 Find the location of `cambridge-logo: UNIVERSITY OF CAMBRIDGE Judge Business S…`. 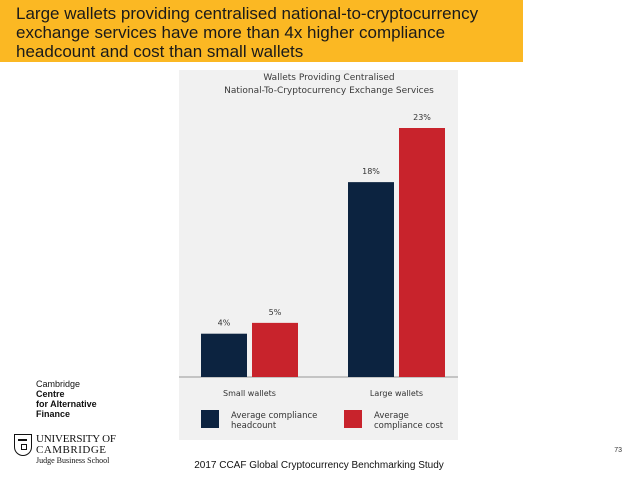

cambridge-logo: UNIVERSITY OF CAMBRIDGE Judge Business S… is located at coordinates (69, 450).